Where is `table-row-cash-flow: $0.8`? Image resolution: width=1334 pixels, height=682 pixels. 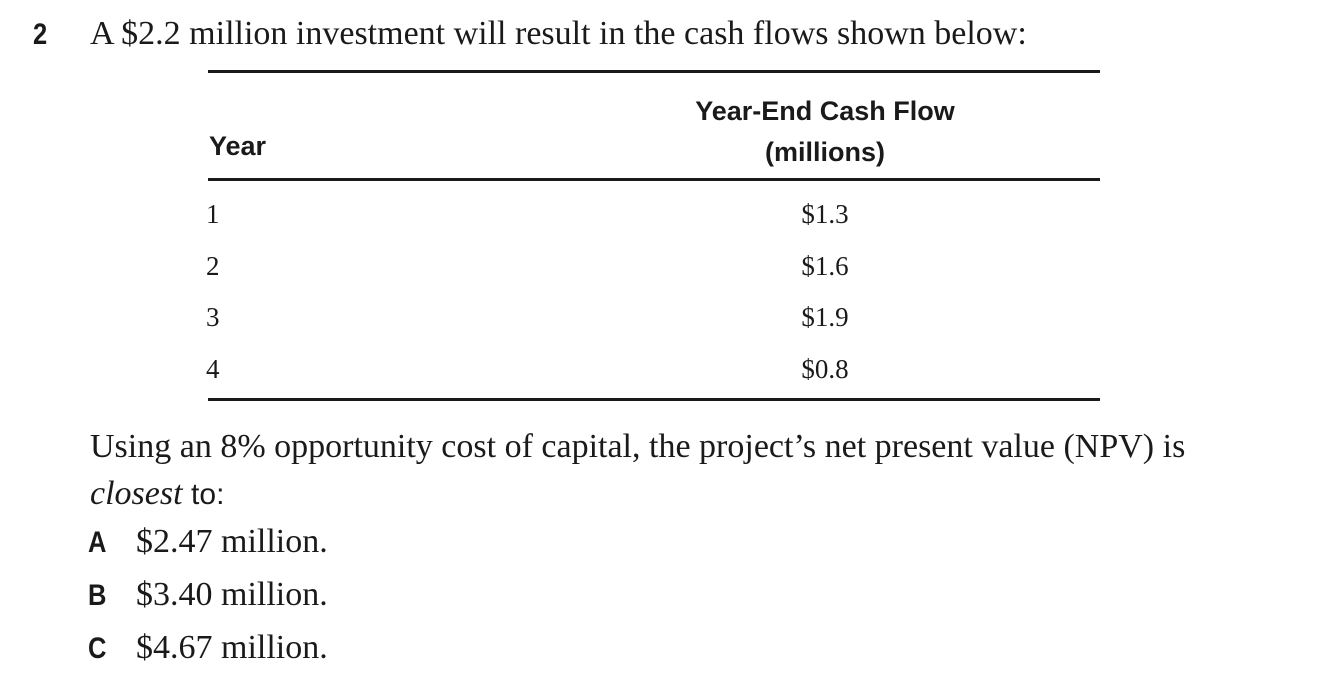 table-row-cash-flow: $0.8 is located at coordinates (825, 369).